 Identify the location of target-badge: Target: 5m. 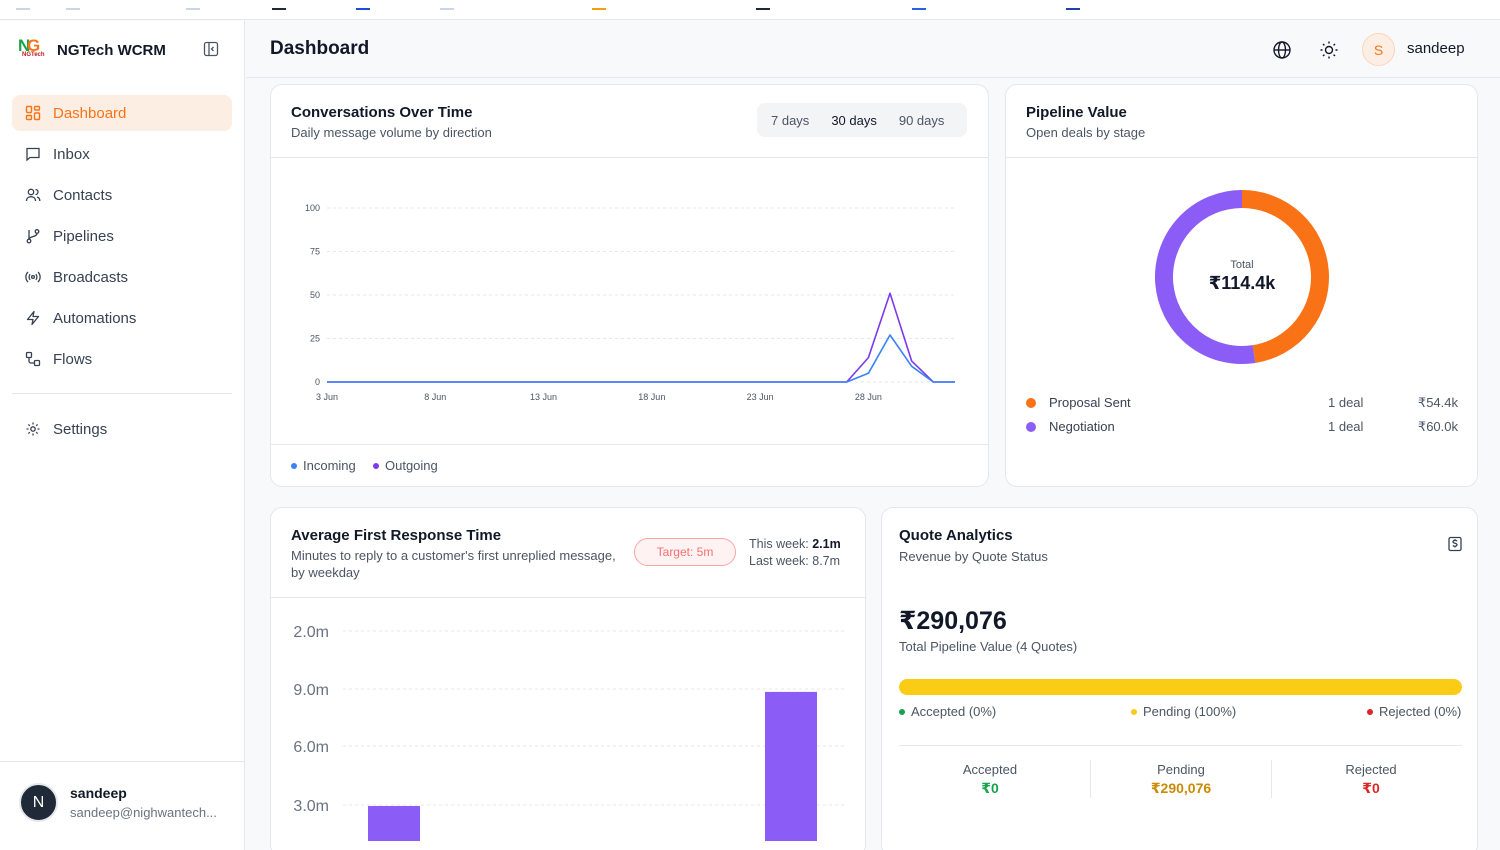
(685, 552).